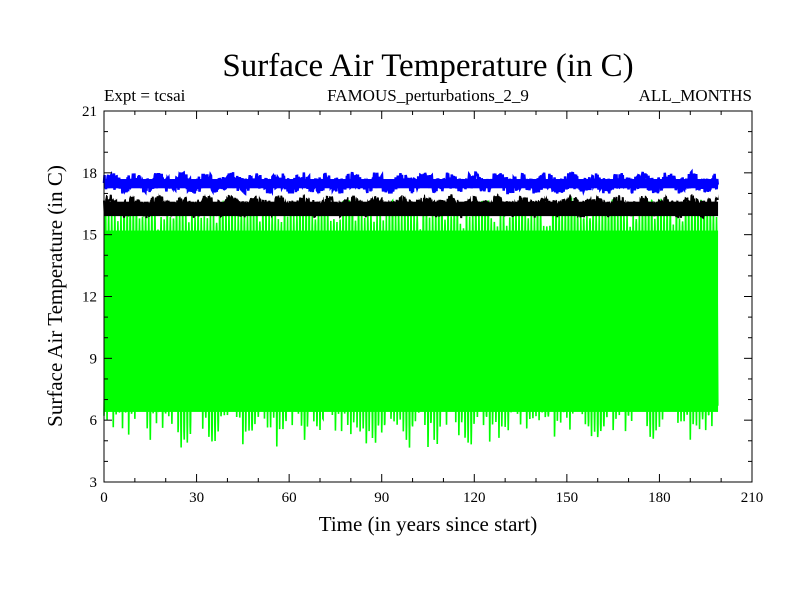 The height and width of the screenshot is (600, 800). What do you see at coordinates (89, 112) in the screenshot?
I see `y-tick-label: 21` at bounding box center [89, 112].